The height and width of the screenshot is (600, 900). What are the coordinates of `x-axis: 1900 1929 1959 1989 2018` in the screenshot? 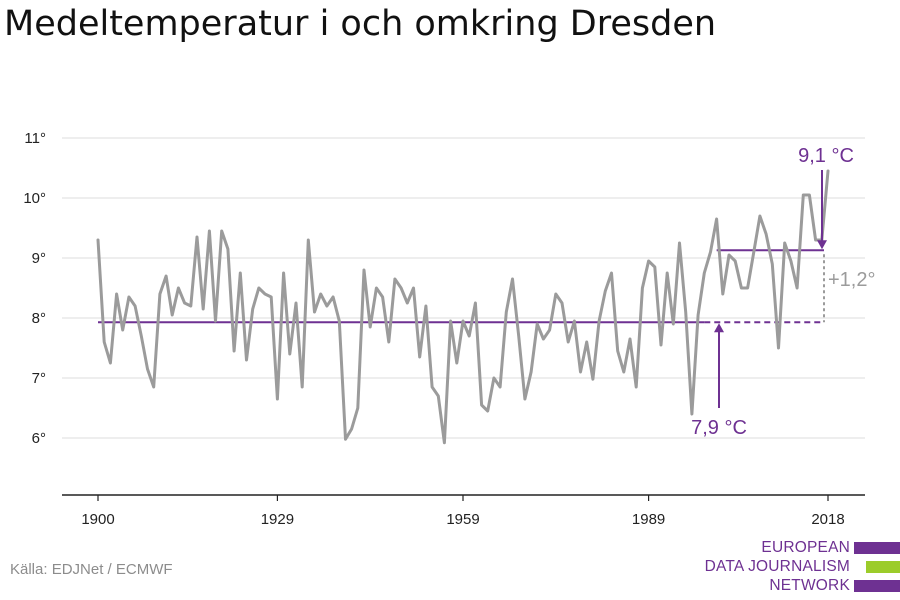 It's located at (463, 511).